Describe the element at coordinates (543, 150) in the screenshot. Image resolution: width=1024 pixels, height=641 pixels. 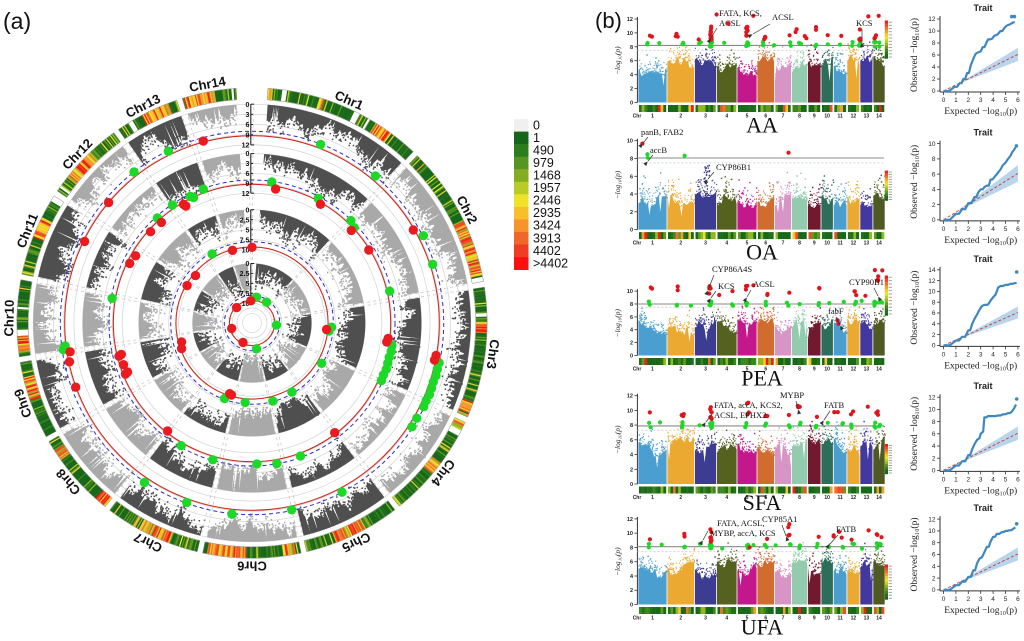
I see `svg-text: 490` at that location.